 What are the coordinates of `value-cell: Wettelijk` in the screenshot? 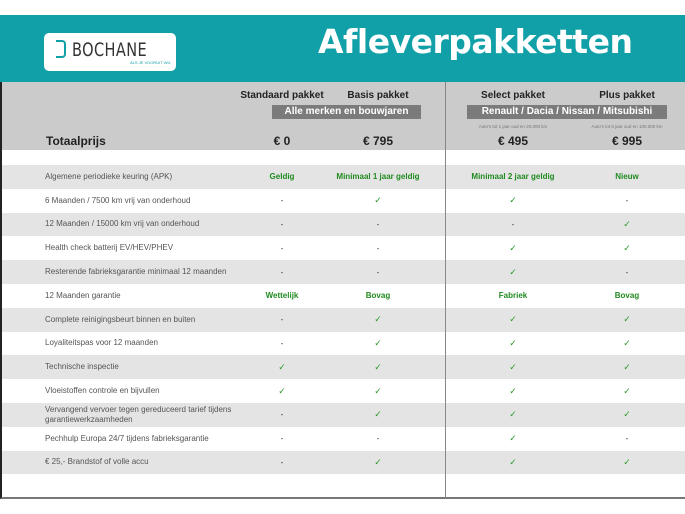 It's located at (282, 296).